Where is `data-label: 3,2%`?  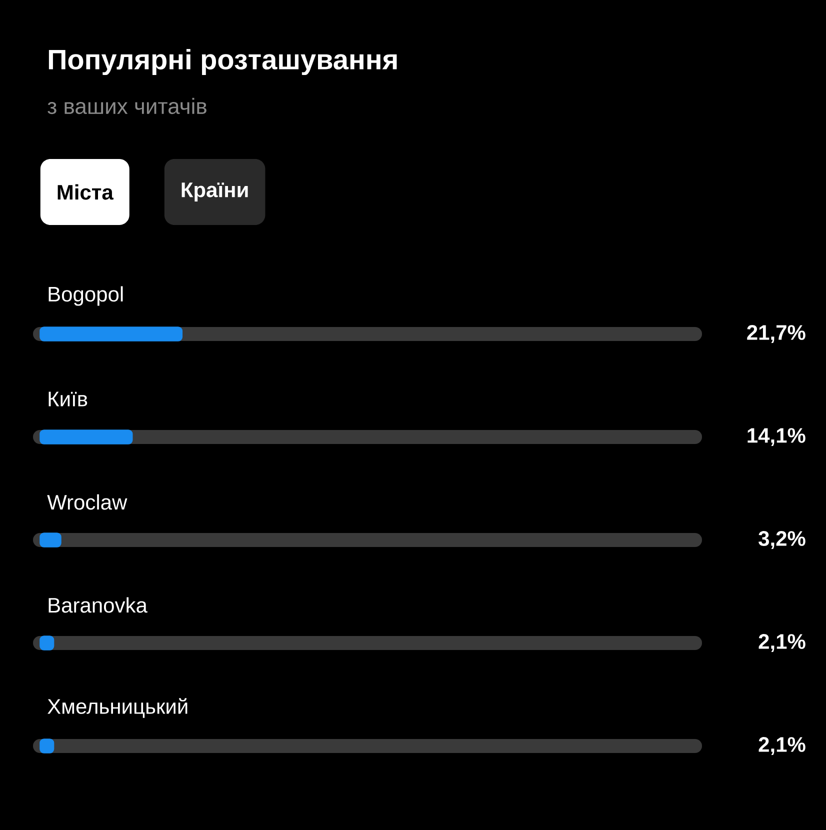
data-label: 3,2% is located at coordinates (782, 540).